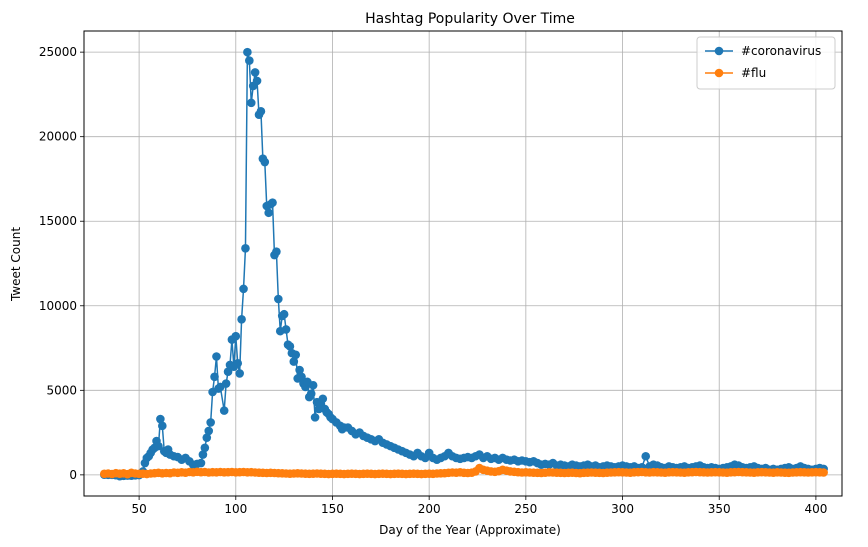  What do you see at coordinates (470, 530) in the screenshot?
I see `x-axis-label: Day of the Year (Approximate)` at bounding box center [470, 530].